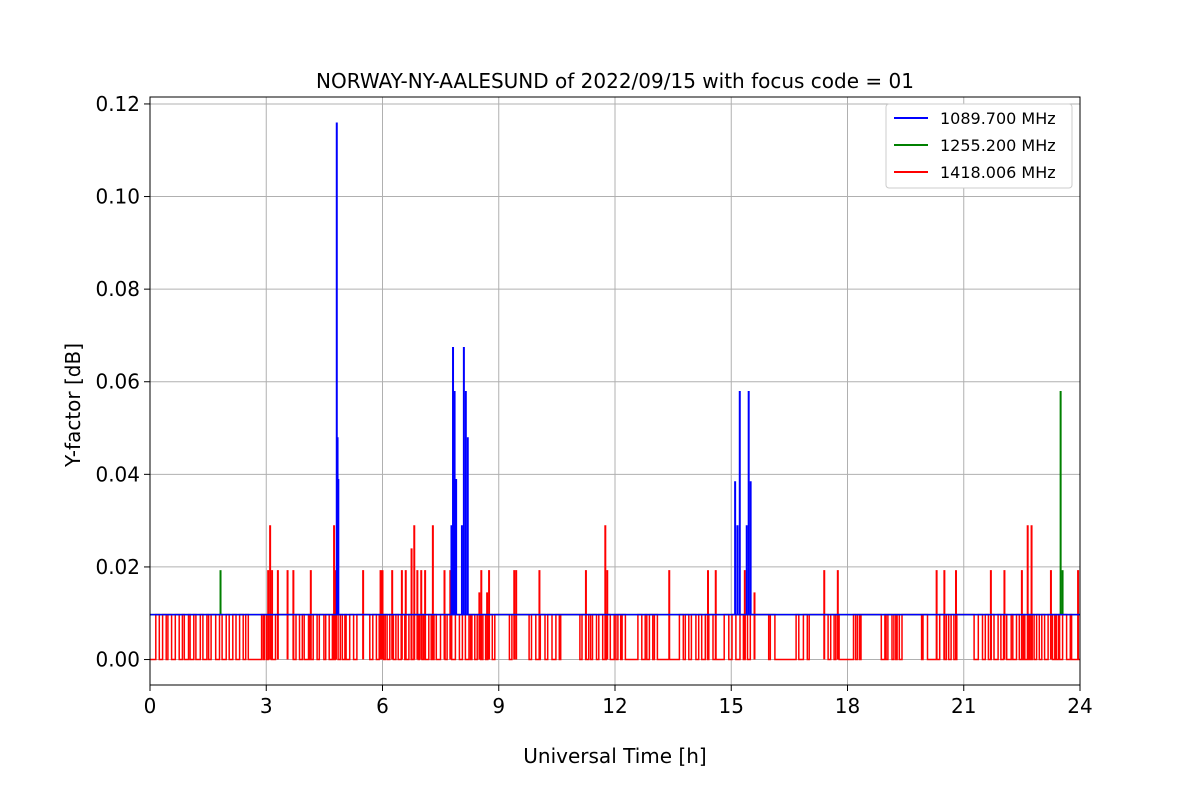  I want to click on y-axis: 0.00 0.02 0.04 0.06 0.08 0.10 0.12, so click(122, 382).